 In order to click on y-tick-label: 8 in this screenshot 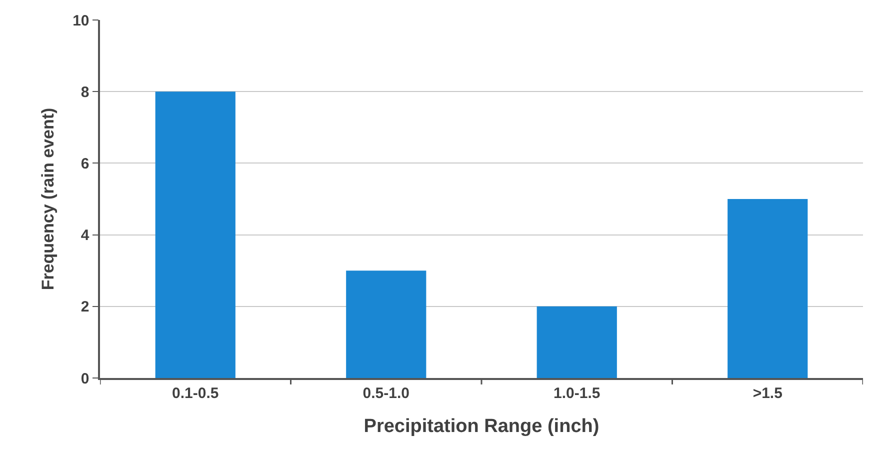, I will do `click(85, 92)`.